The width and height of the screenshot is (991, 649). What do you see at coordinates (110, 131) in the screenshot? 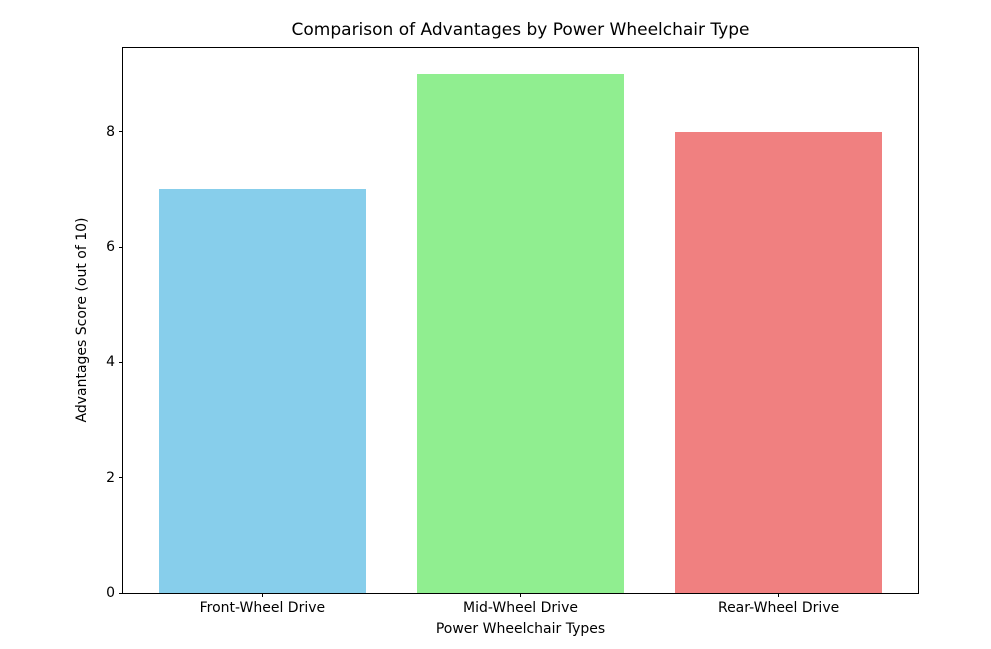
I see `y-tick-label: 8` at bounding box center [110, 131].